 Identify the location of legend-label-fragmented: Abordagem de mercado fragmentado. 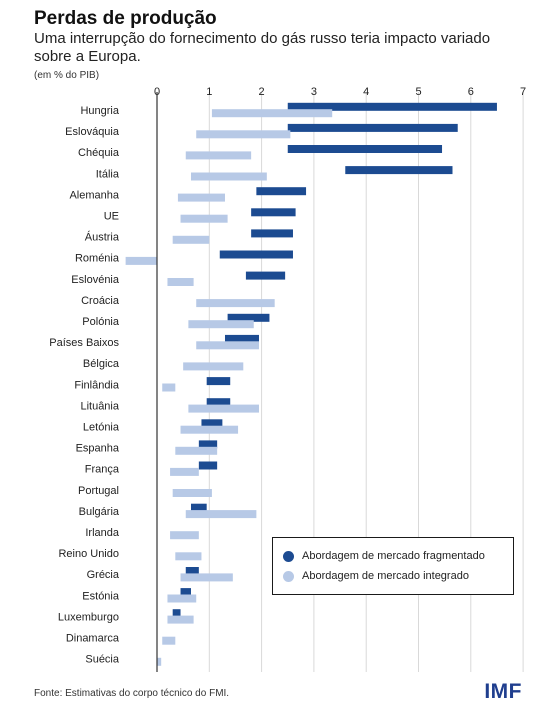
(393, 556).